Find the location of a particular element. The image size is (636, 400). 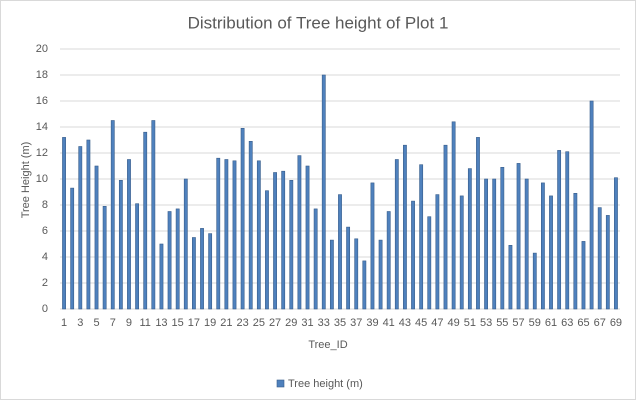

x-tick-label: 61 is located at coordinates (551, 323).